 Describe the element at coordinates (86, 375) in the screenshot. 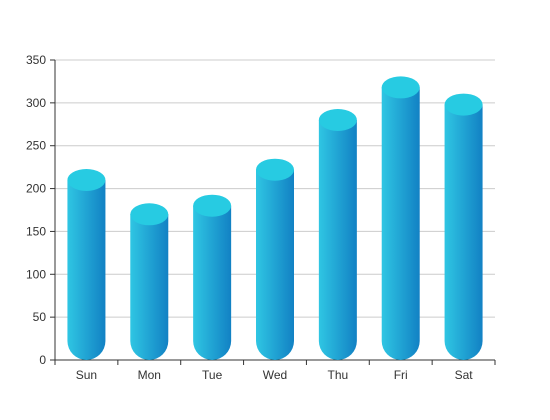

I see `x-tick-label: Sun` at that location.